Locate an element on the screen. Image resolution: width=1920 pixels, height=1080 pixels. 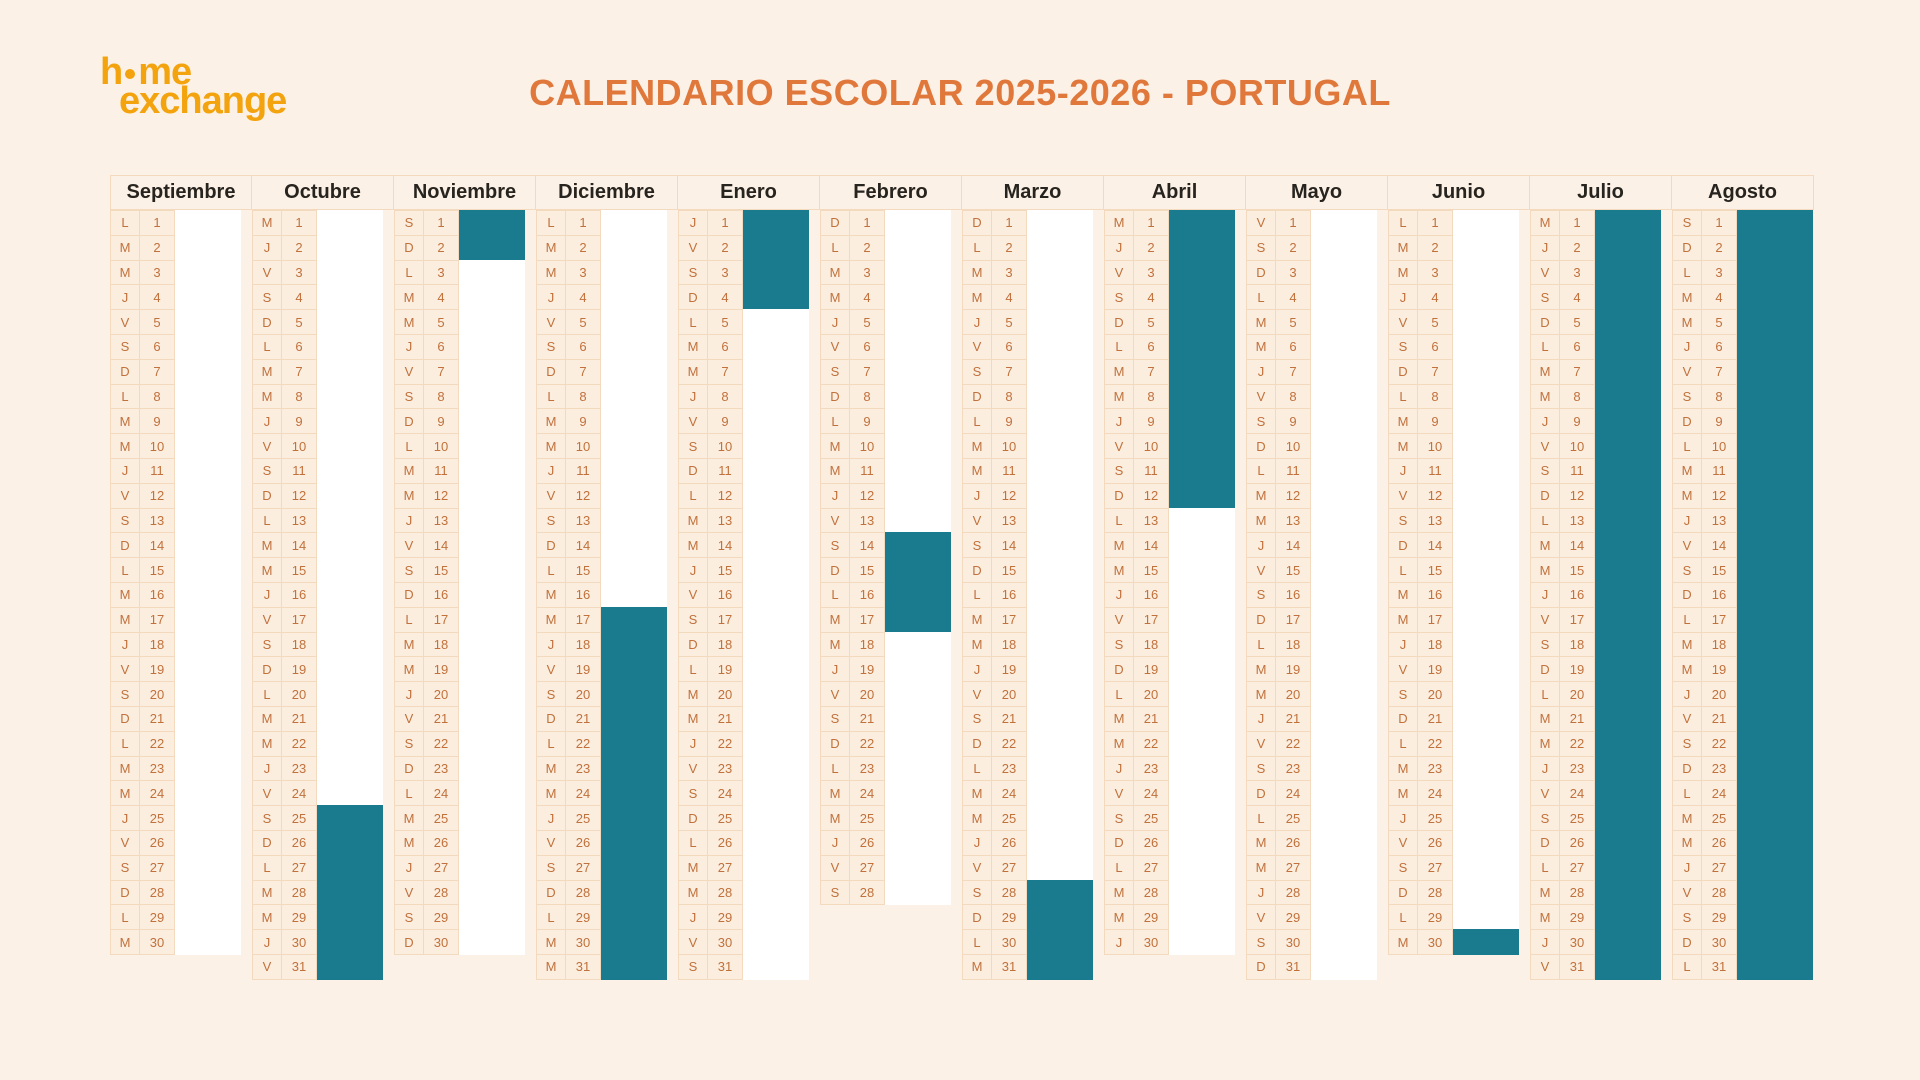
day-row: M 13 is located at coordinates (749, 520).